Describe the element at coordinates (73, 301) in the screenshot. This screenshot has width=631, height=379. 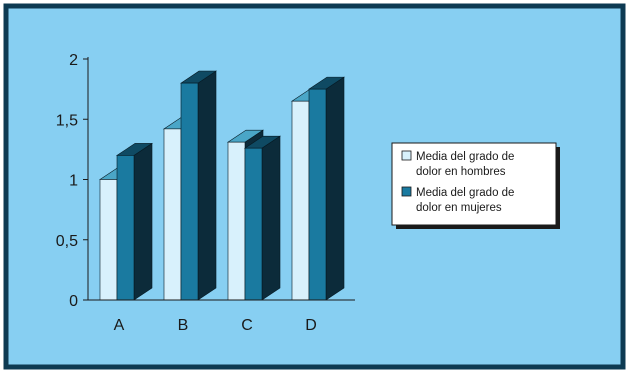
I see `y-tick-label: 0` at that location.